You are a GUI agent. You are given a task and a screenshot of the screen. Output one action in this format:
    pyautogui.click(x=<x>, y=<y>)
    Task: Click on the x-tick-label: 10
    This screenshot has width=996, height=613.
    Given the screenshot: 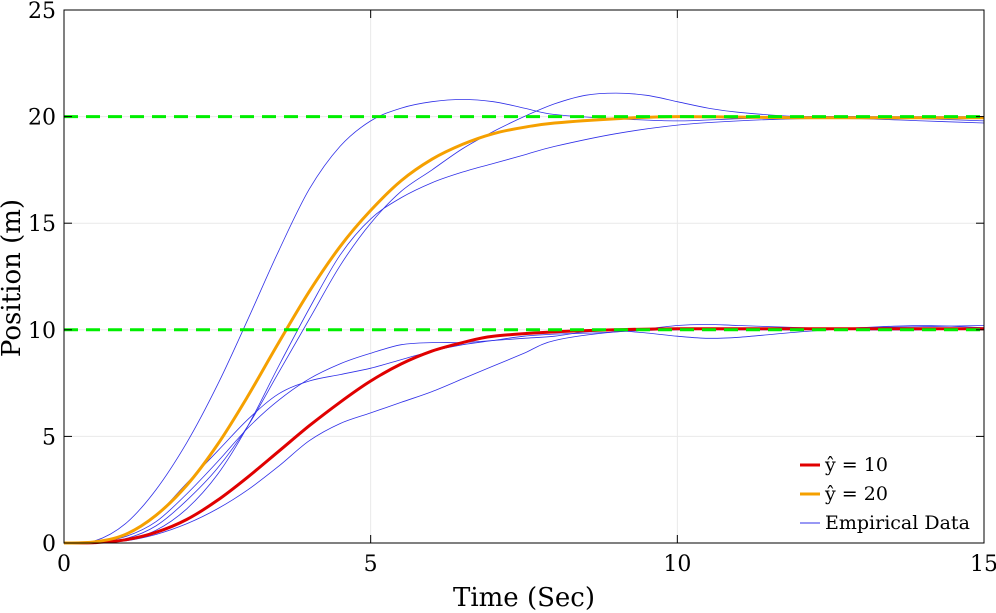 What is the action you would take?
    pyautogui.click(x=677, y=564)
    